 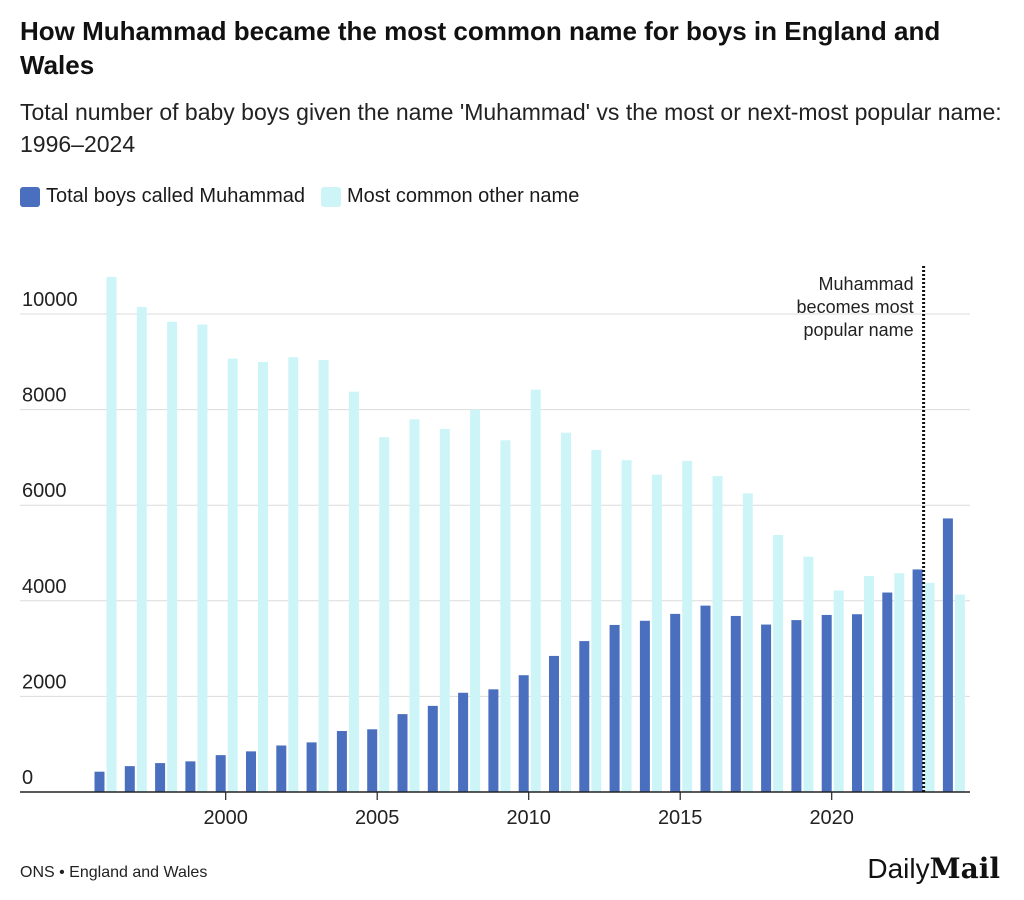 What do you see at coordinates (220, 773) in the screenshot?
I see `bar-muhammad-2000` at bounding box center [220, 773].